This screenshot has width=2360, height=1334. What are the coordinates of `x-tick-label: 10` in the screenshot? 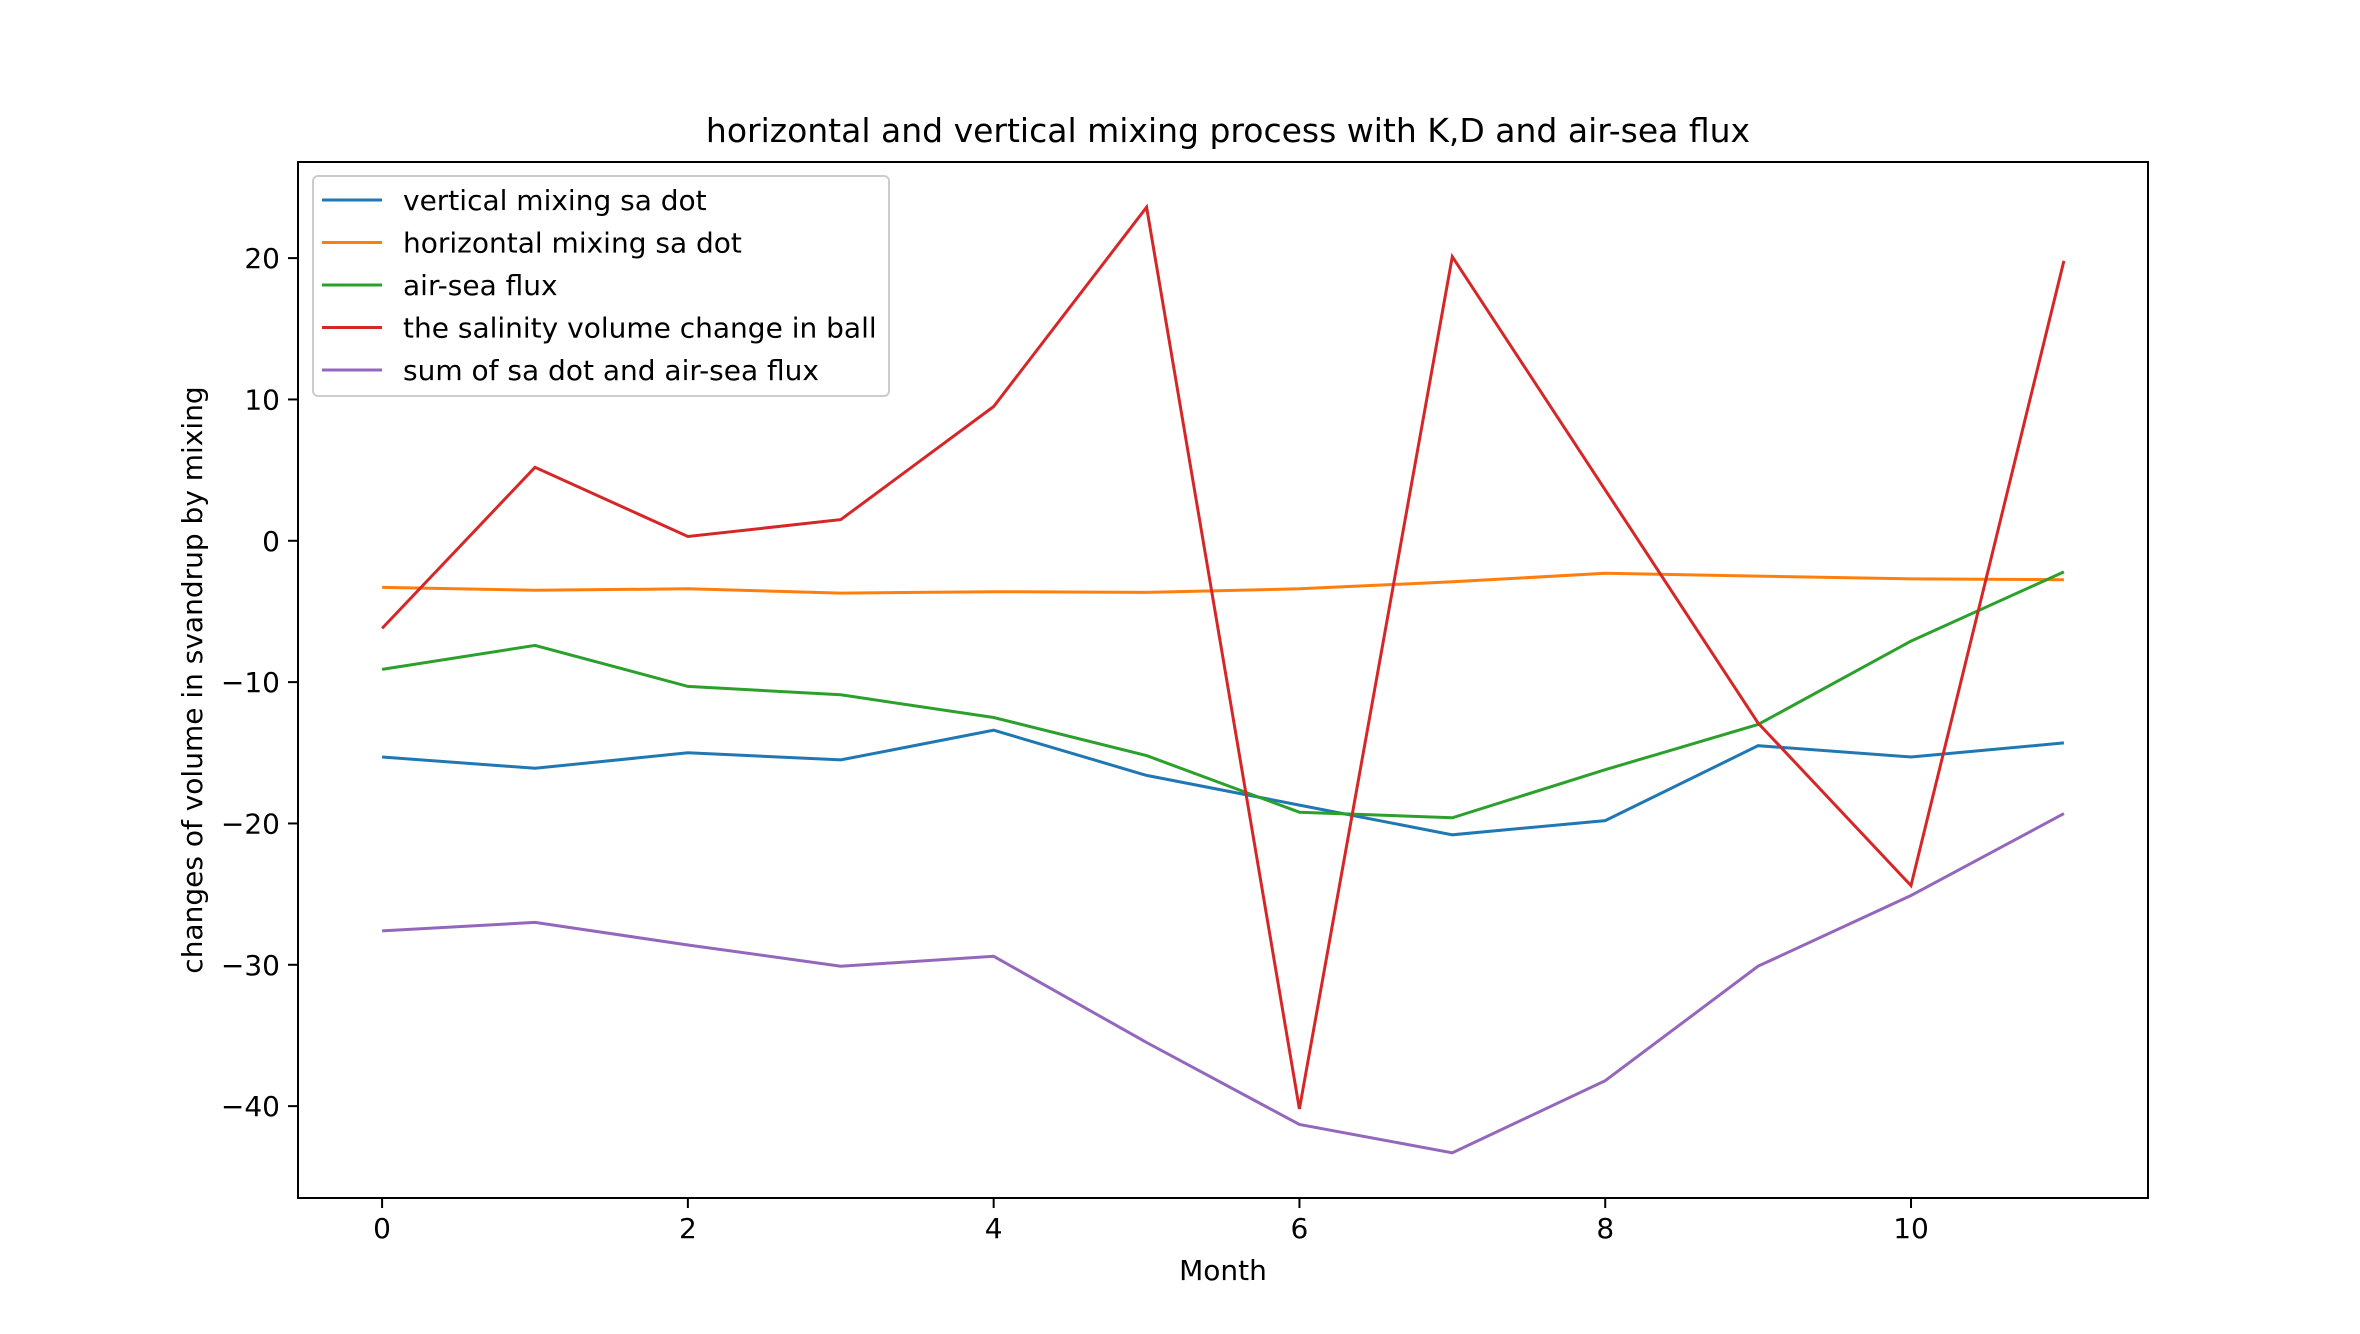 It's located at (1911, 1228).